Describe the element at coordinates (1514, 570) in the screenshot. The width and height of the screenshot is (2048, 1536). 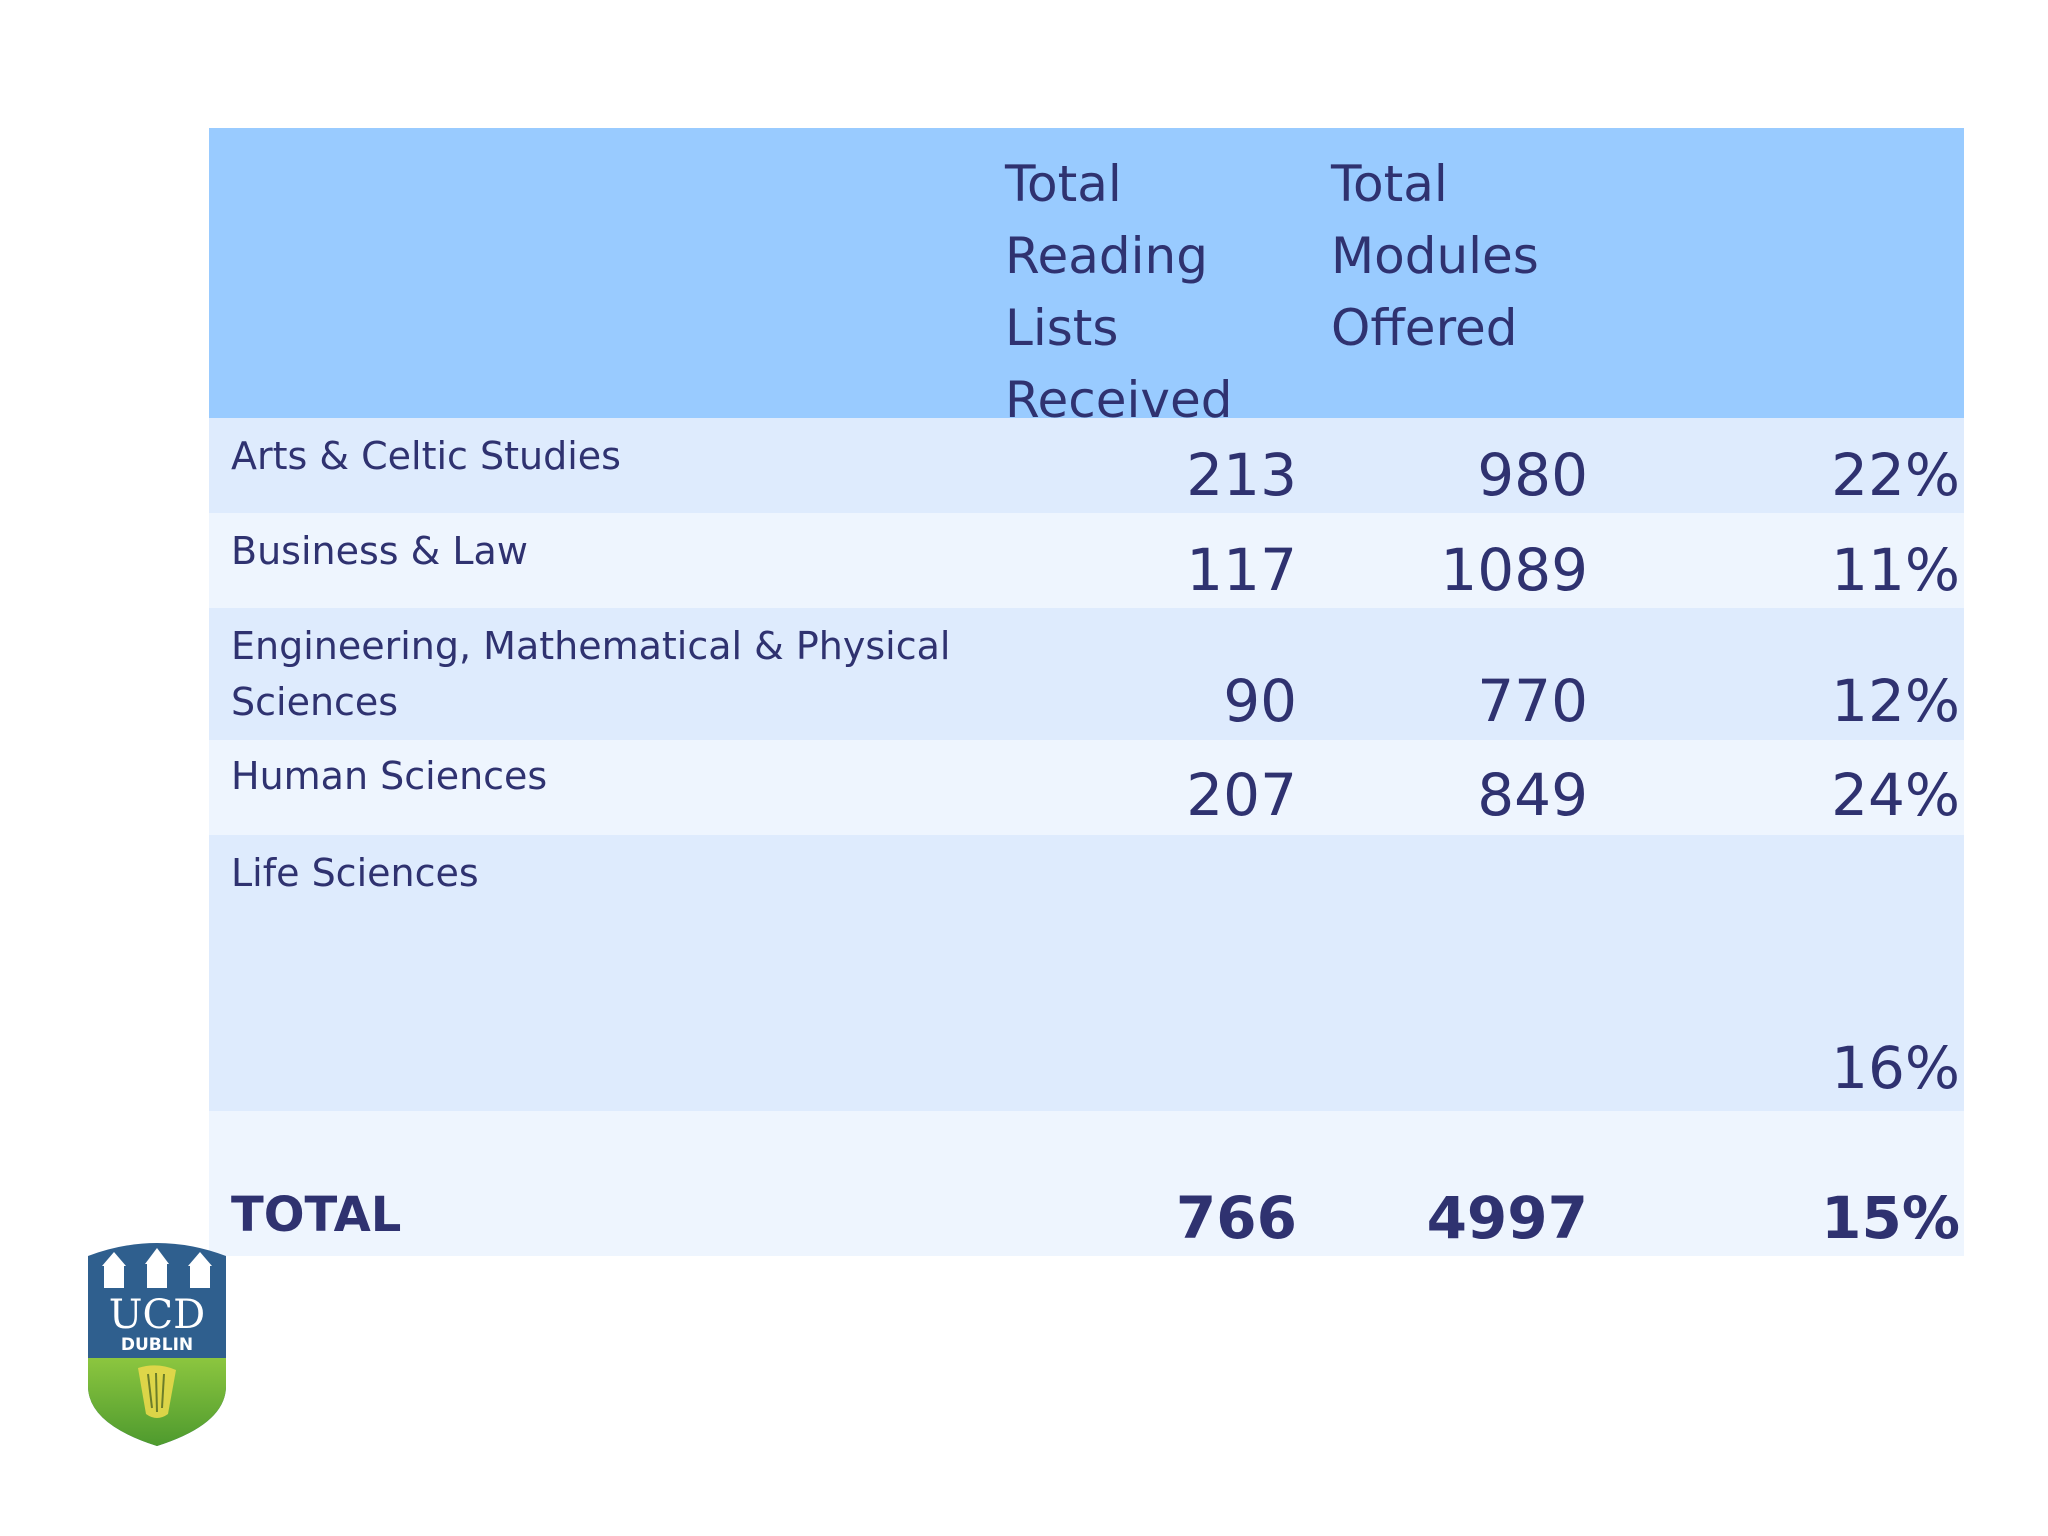
I see `modules-value: 1089` at that location.